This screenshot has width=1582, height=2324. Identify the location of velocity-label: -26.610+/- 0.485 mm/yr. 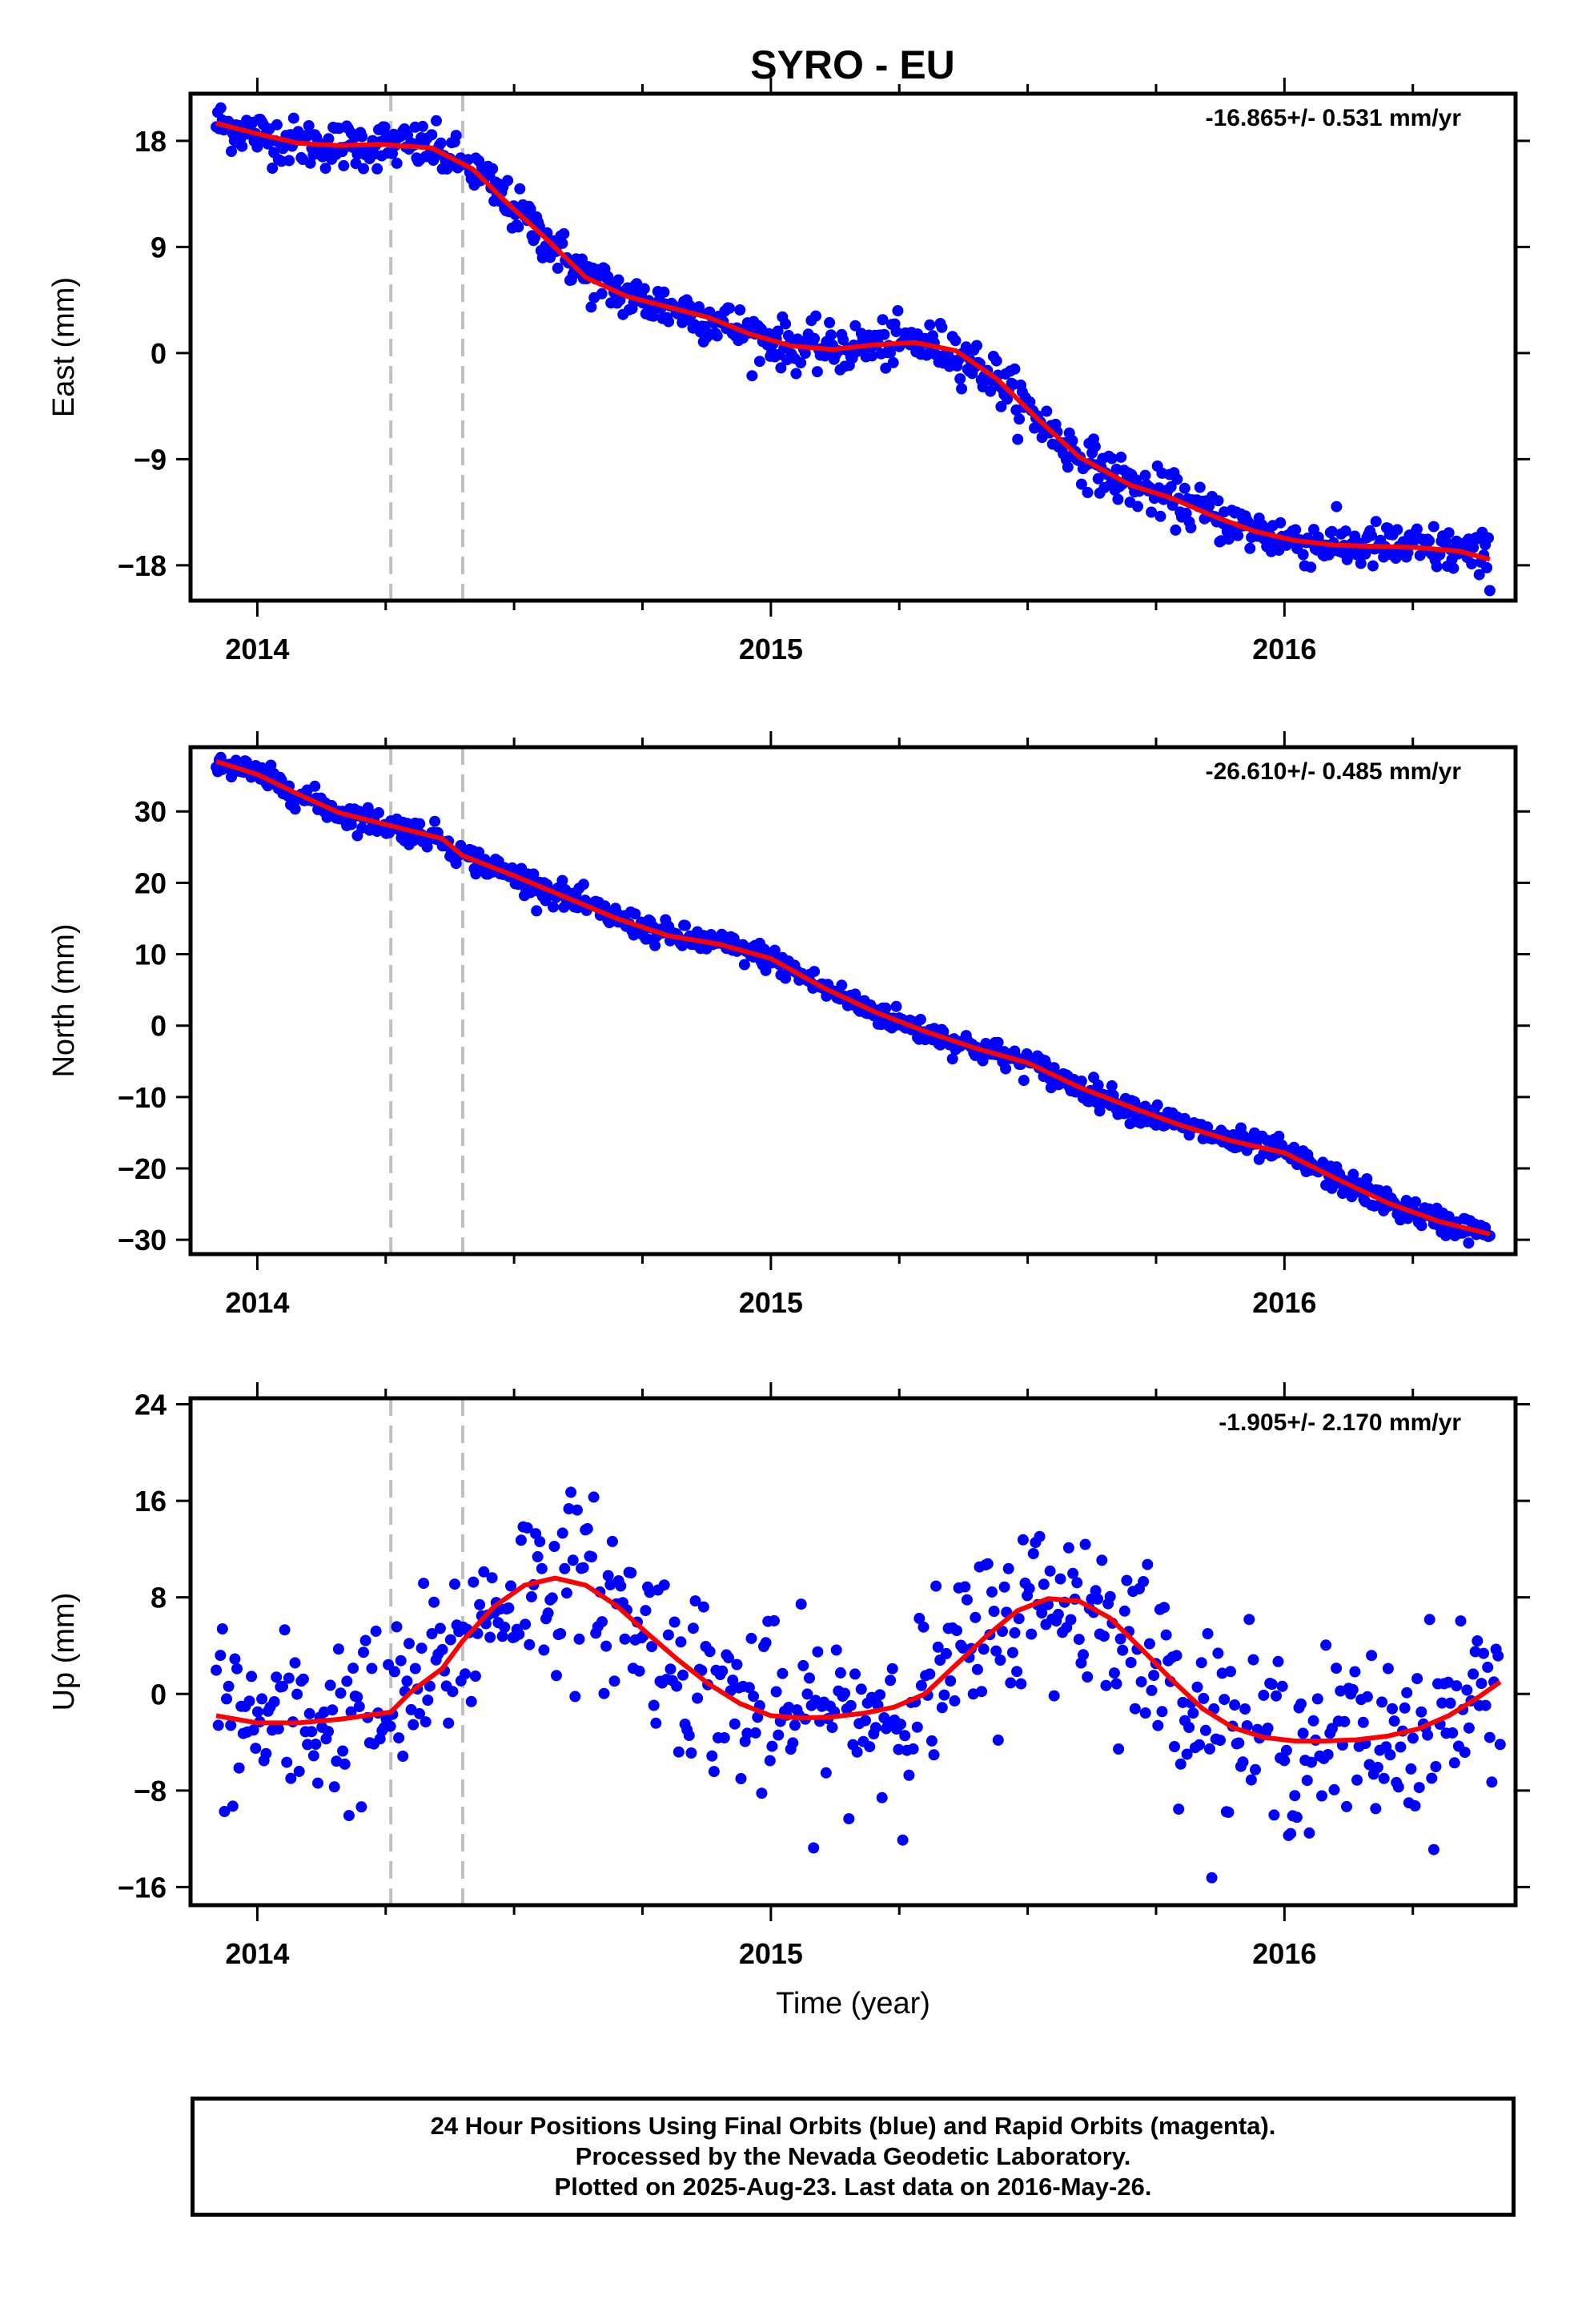
(1334, 772).